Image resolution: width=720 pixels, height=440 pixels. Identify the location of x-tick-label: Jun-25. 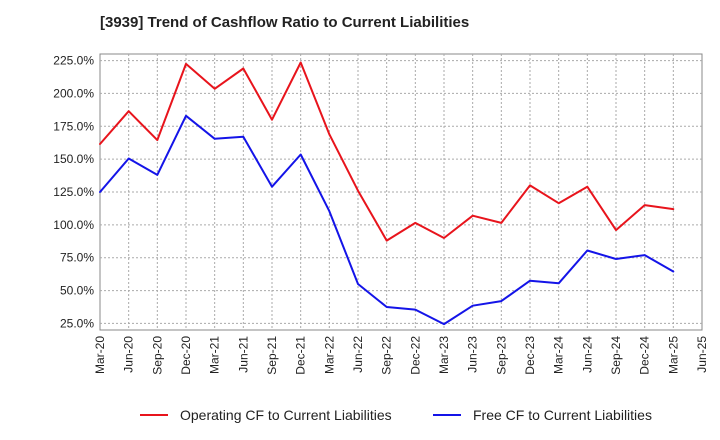
(702, 354).